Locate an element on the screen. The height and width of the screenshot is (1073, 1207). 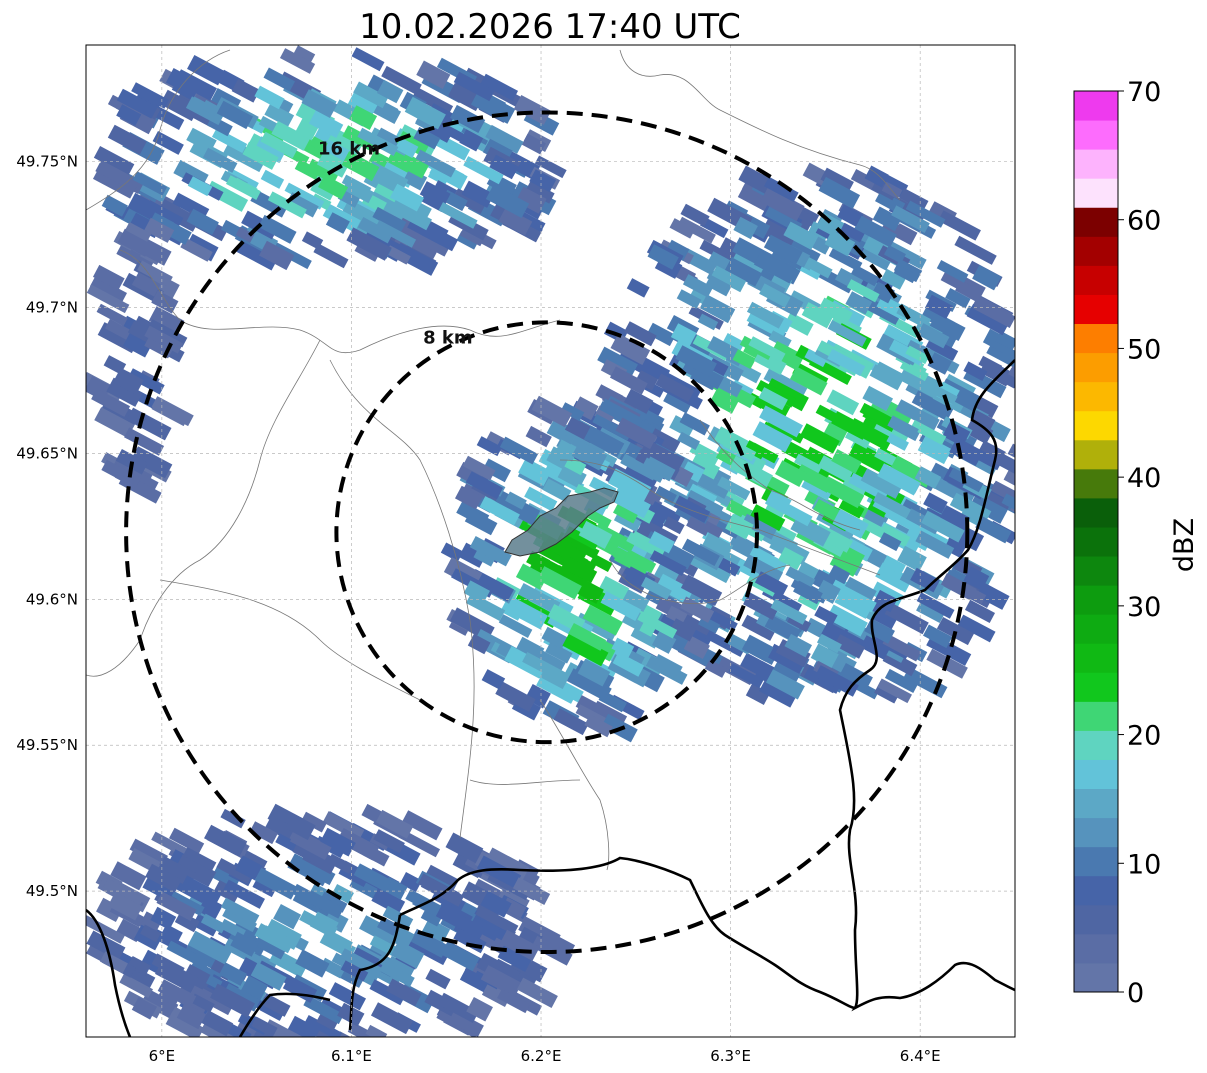
figure-title: 10.02.2026 17:40 UTC is located at coordinates (550, 27).